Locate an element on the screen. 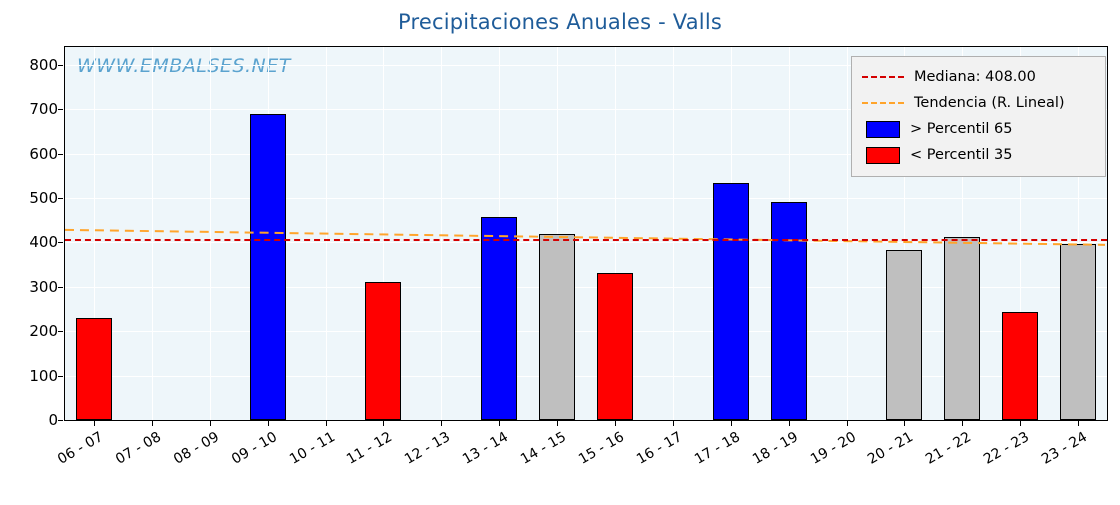  y-tick-label: 500 is located at coordinates (43, 197).